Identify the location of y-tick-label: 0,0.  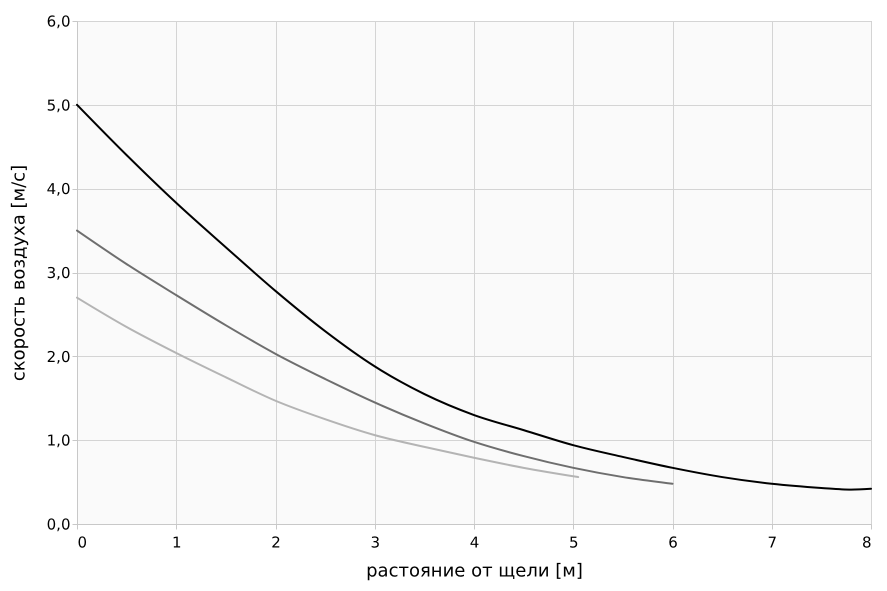
(58, 525).